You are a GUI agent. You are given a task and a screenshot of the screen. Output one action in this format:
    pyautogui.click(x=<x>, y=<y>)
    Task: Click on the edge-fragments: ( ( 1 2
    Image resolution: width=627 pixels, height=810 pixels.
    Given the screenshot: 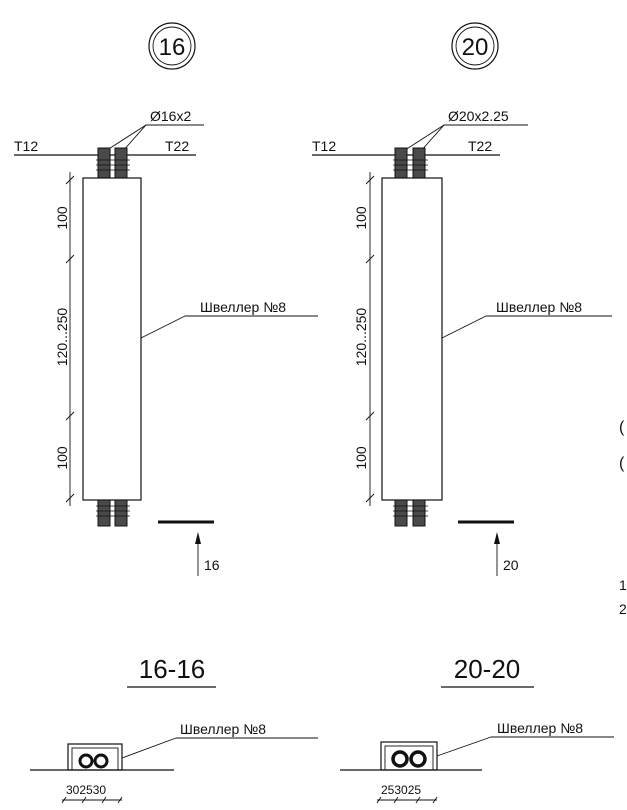 What is the action you would take?
    pyautogui.click(x=623, y=518)
    